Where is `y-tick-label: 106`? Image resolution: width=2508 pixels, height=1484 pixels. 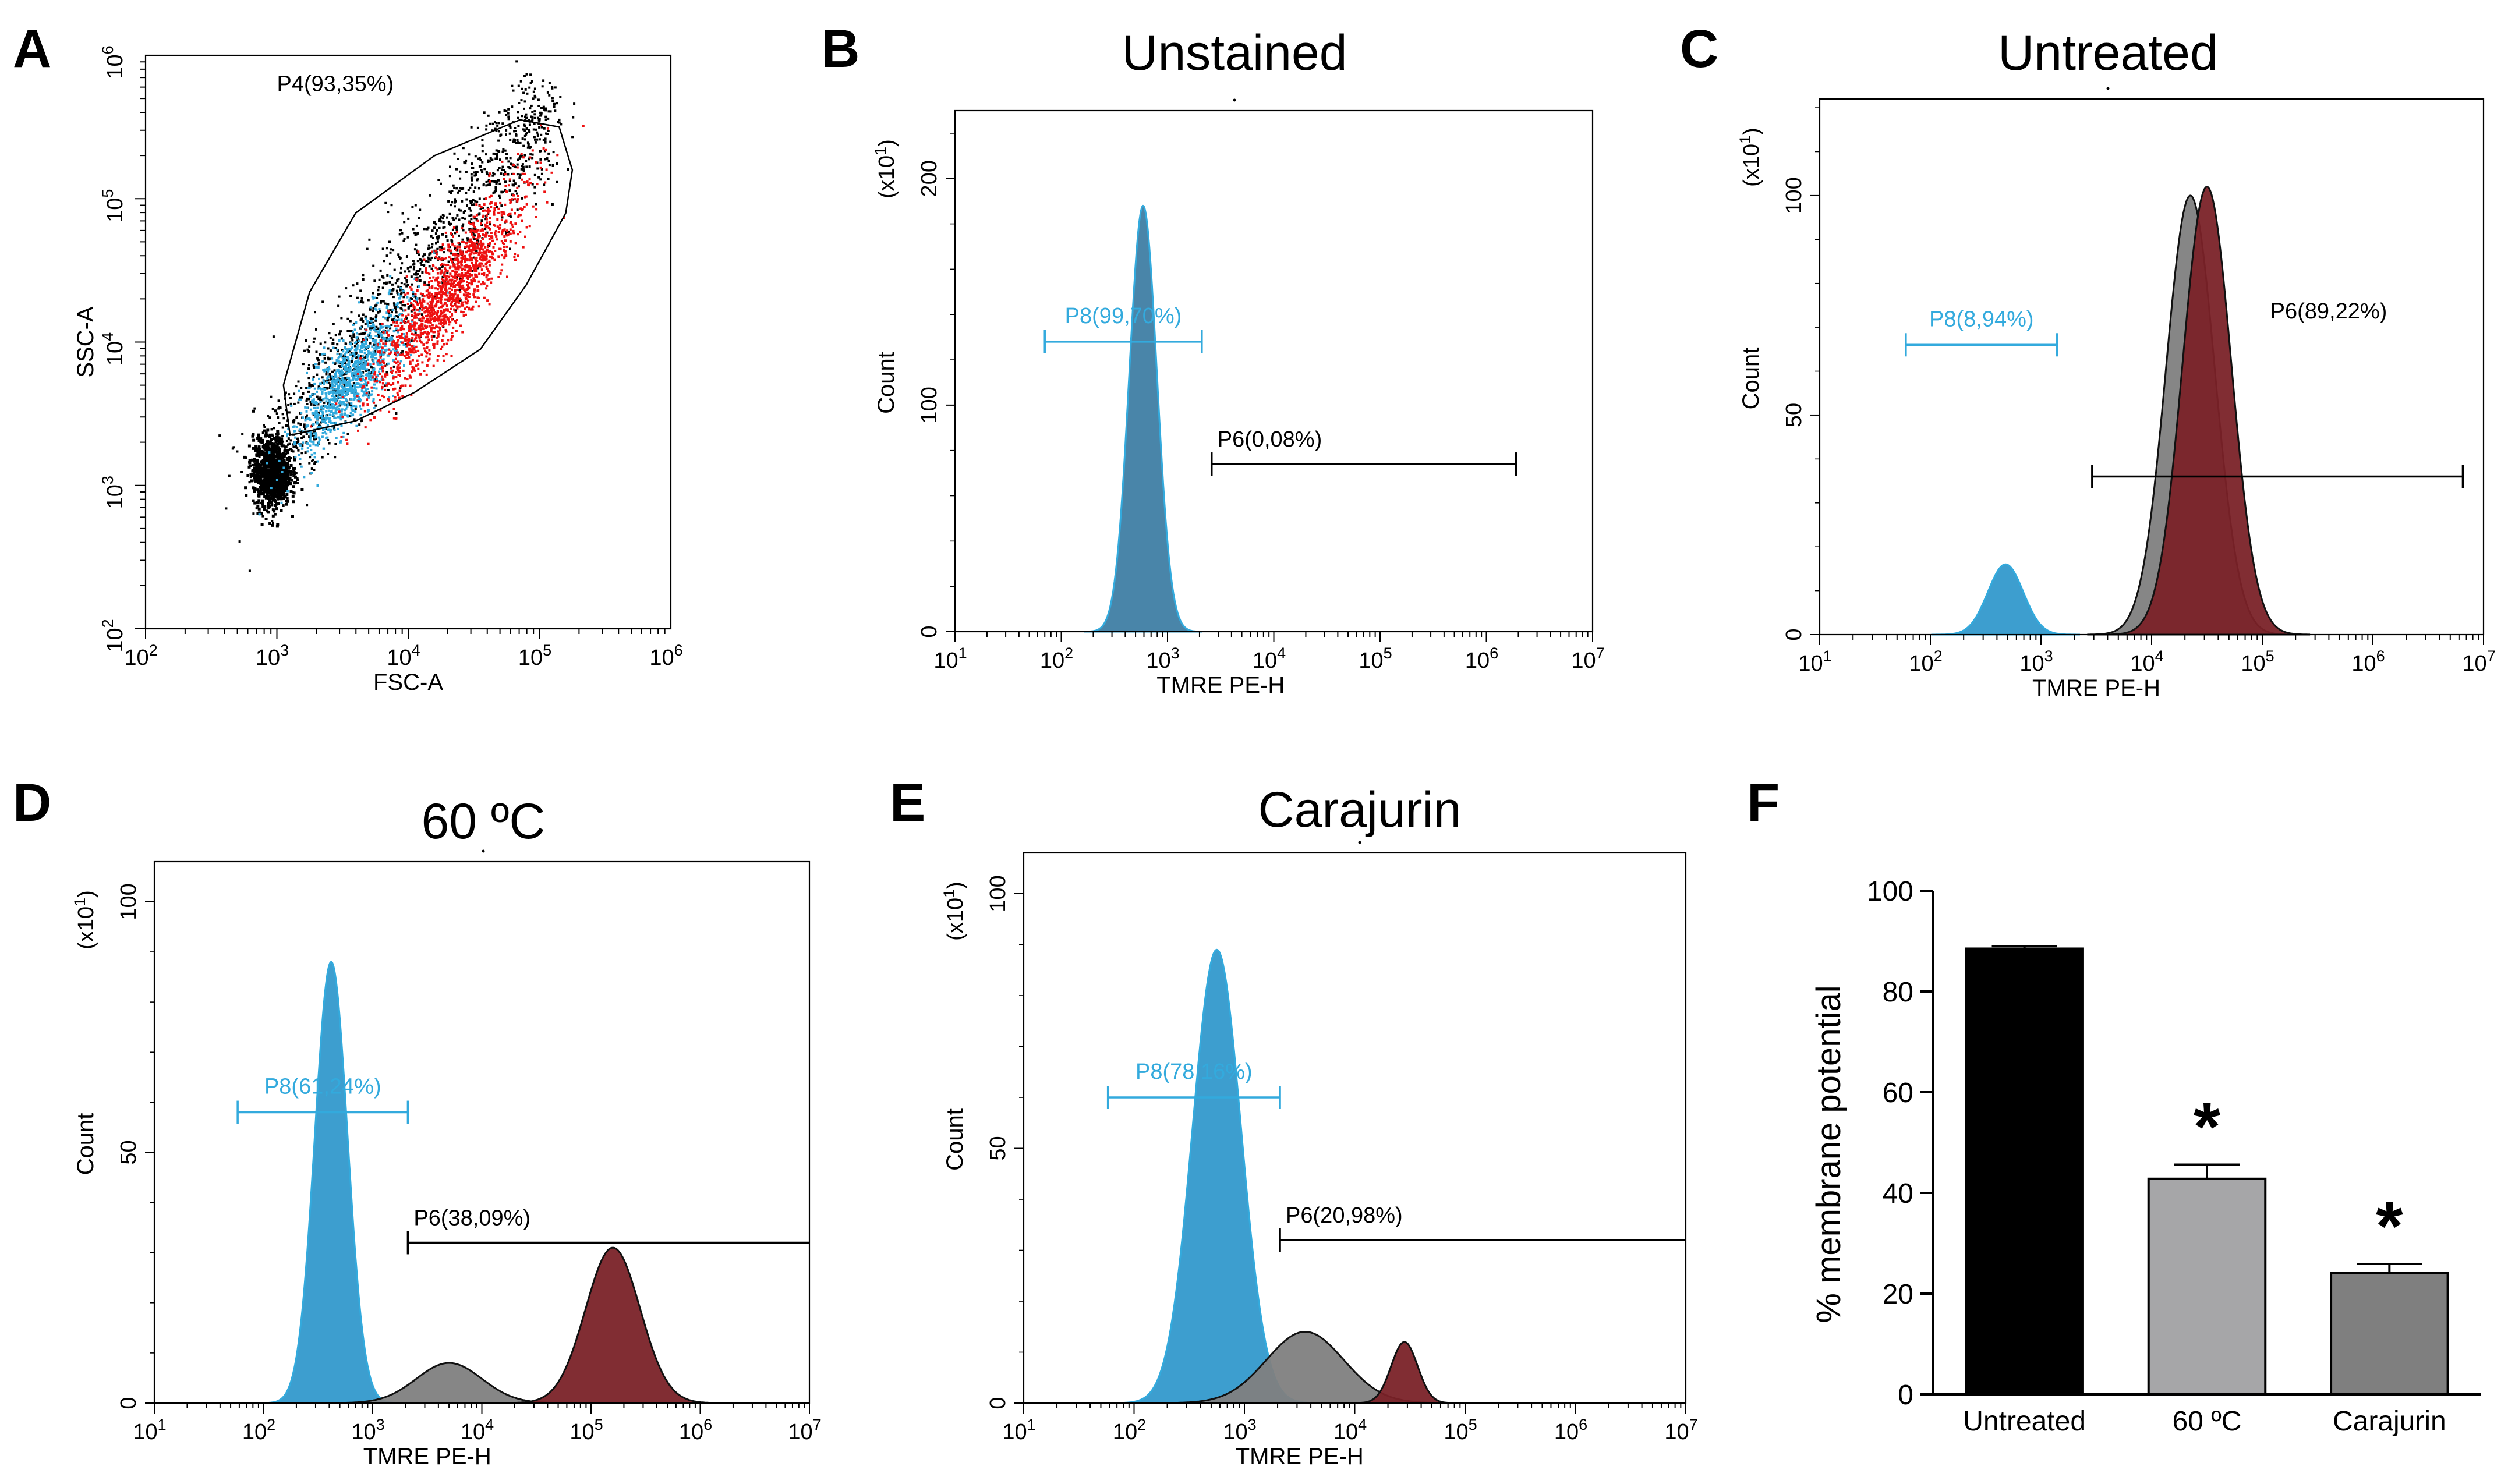 y-tick-label: 106 is located at coordinates (113, 62).